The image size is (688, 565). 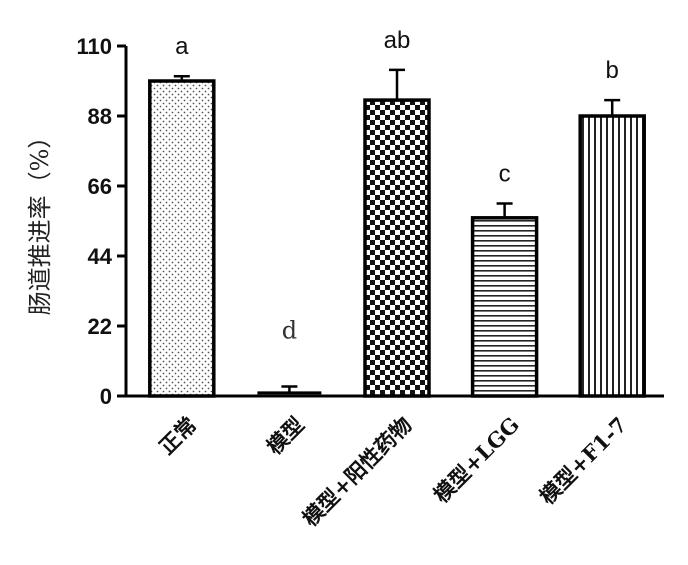 What do you see at coordinates (100, 186) in the screenshot?
I see `y-tick-label: 66` at bounding box center [100, 186].